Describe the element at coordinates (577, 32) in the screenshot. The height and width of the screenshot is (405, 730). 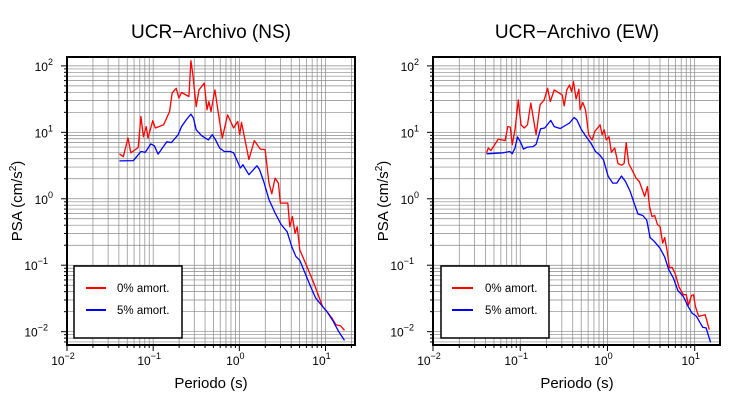
I see `chart-title: UCR−Archivo (EW)` at that location.